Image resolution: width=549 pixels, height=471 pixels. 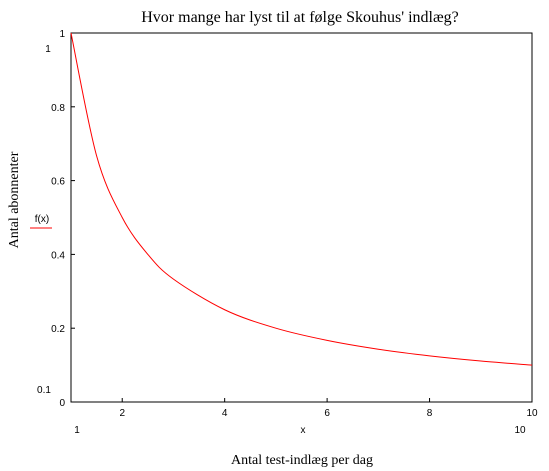 What do you see at coordinates (303, 430) in the screenshot?
I see `x-variable-label: x` at bounding box center [303, 430].